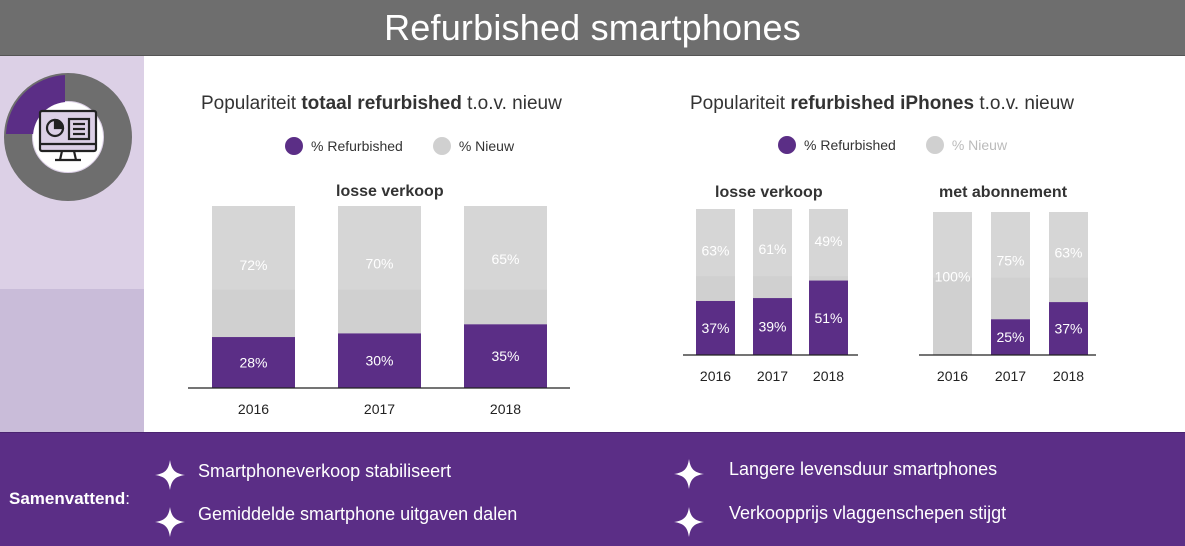 This screenshot has height=546, width=1185. Describe the element at coordinates (253, 265) in the screenshot. I see `data-label-nieuw: 72%` at that location.